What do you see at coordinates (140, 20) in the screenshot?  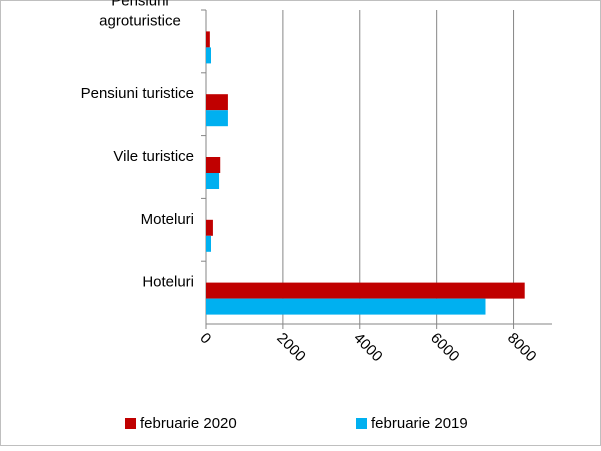 I see `y-tick-label-line: agroturistice` at bounding box center [140, 20].